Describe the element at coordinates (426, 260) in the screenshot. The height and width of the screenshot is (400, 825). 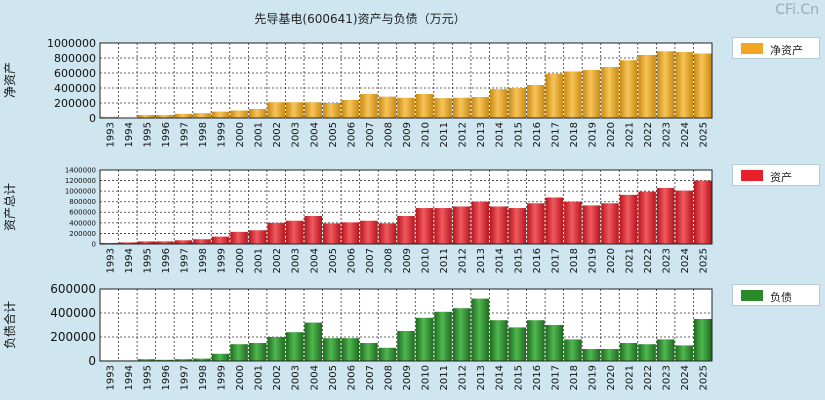
I see `x-tick-label: 2010` at that location.